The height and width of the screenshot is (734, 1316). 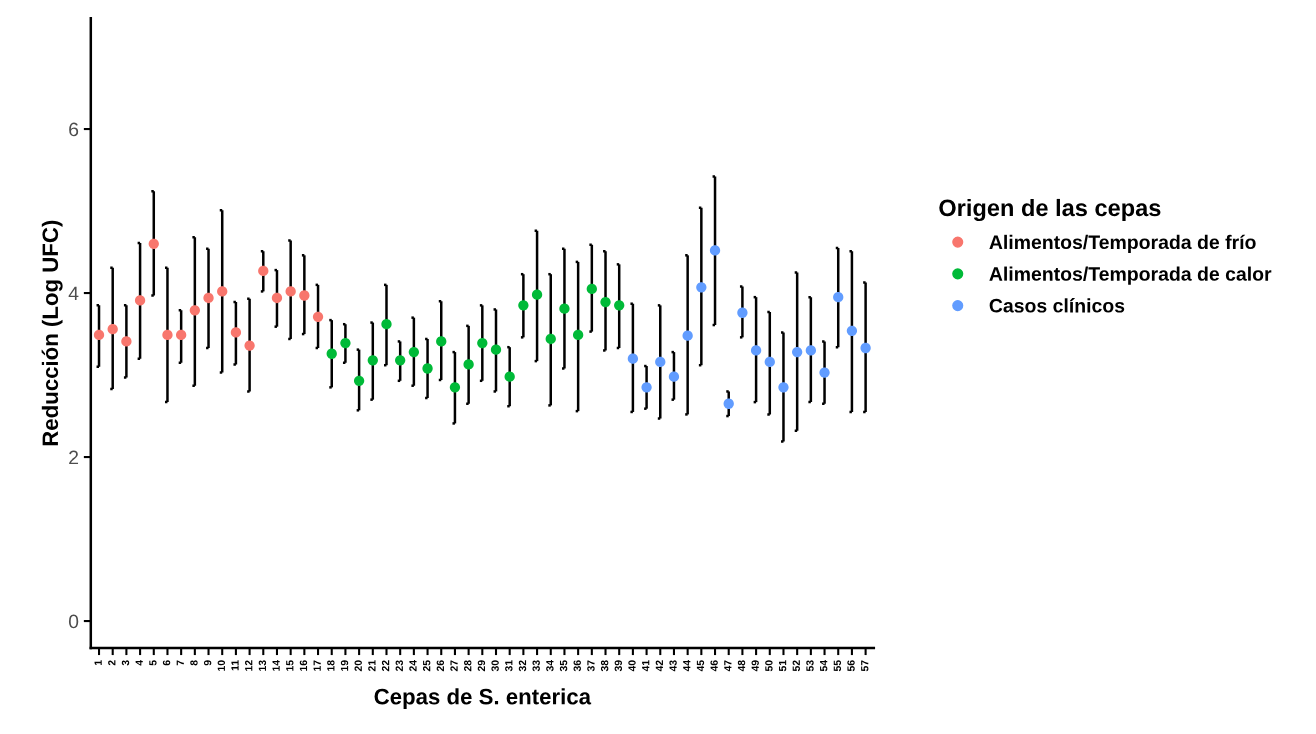 What do you see at coordinates (153, 663) in the screenshot?
I see `x-tick-label: 5` at bounding box center [153, 663].